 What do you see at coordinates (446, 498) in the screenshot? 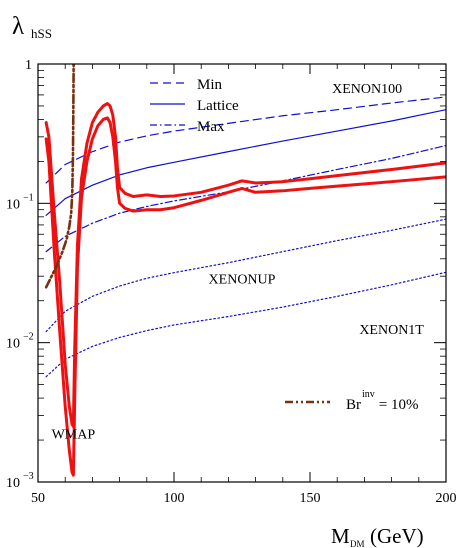
I see `x-tick-label: 200` at bounding box center [446, 498].